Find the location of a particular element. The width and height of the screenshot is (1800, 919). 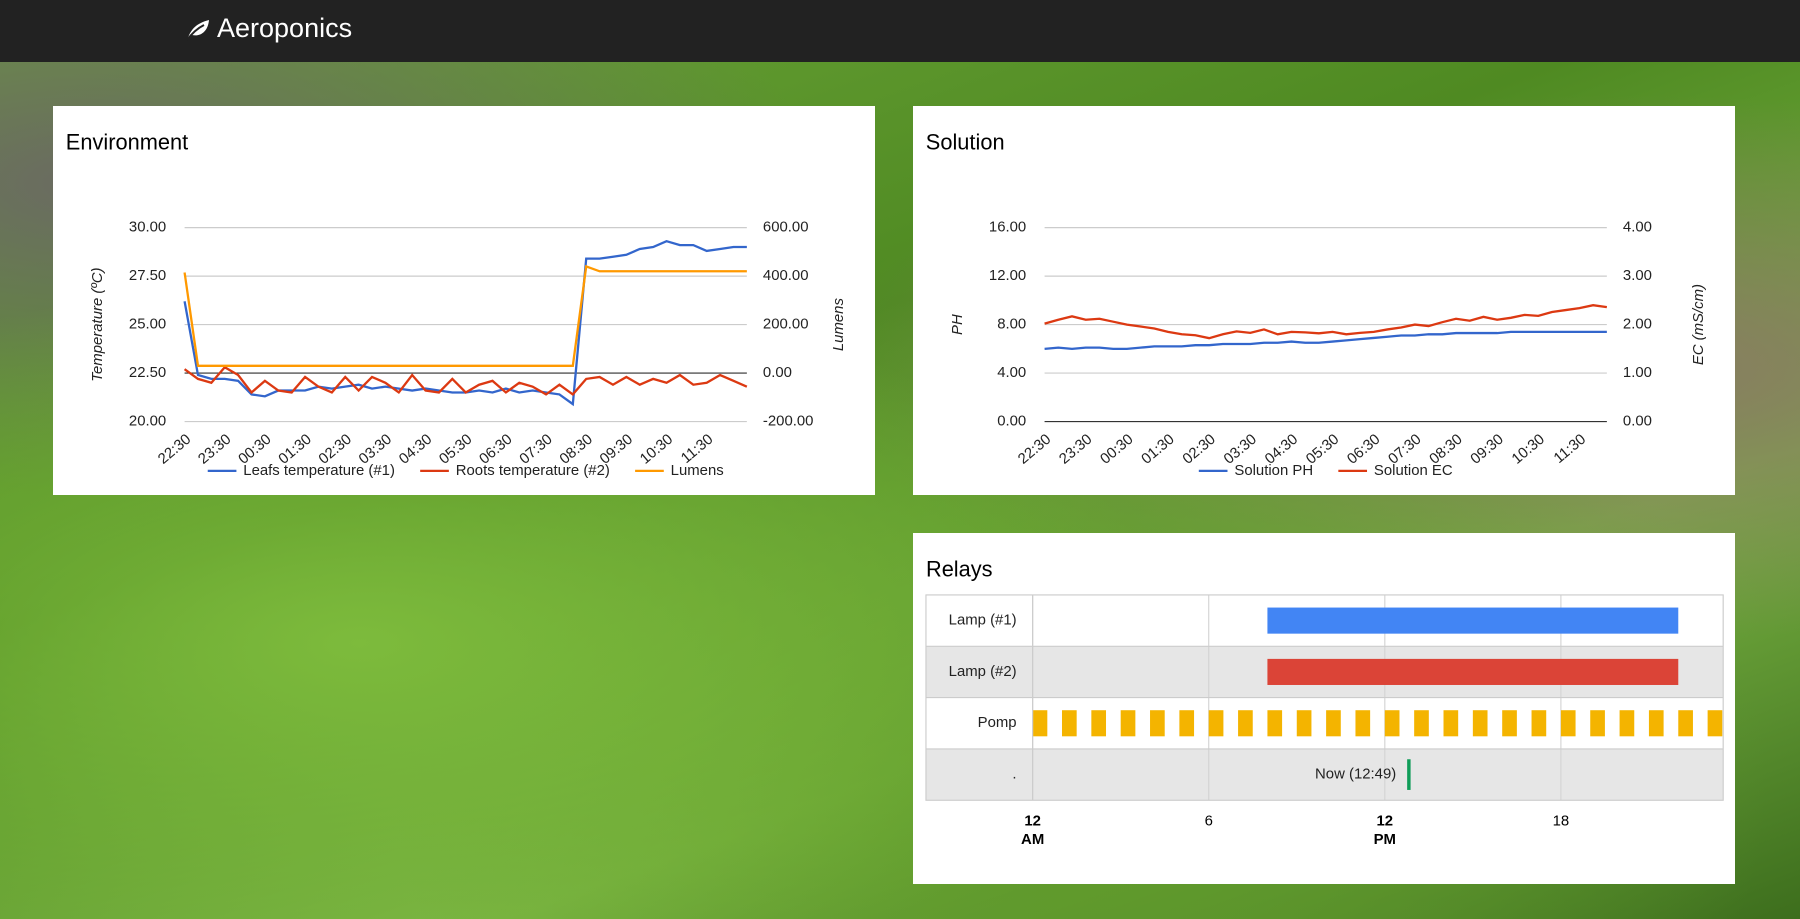

y2-tick-label: 400.00 is located at coordinates (786, 276).